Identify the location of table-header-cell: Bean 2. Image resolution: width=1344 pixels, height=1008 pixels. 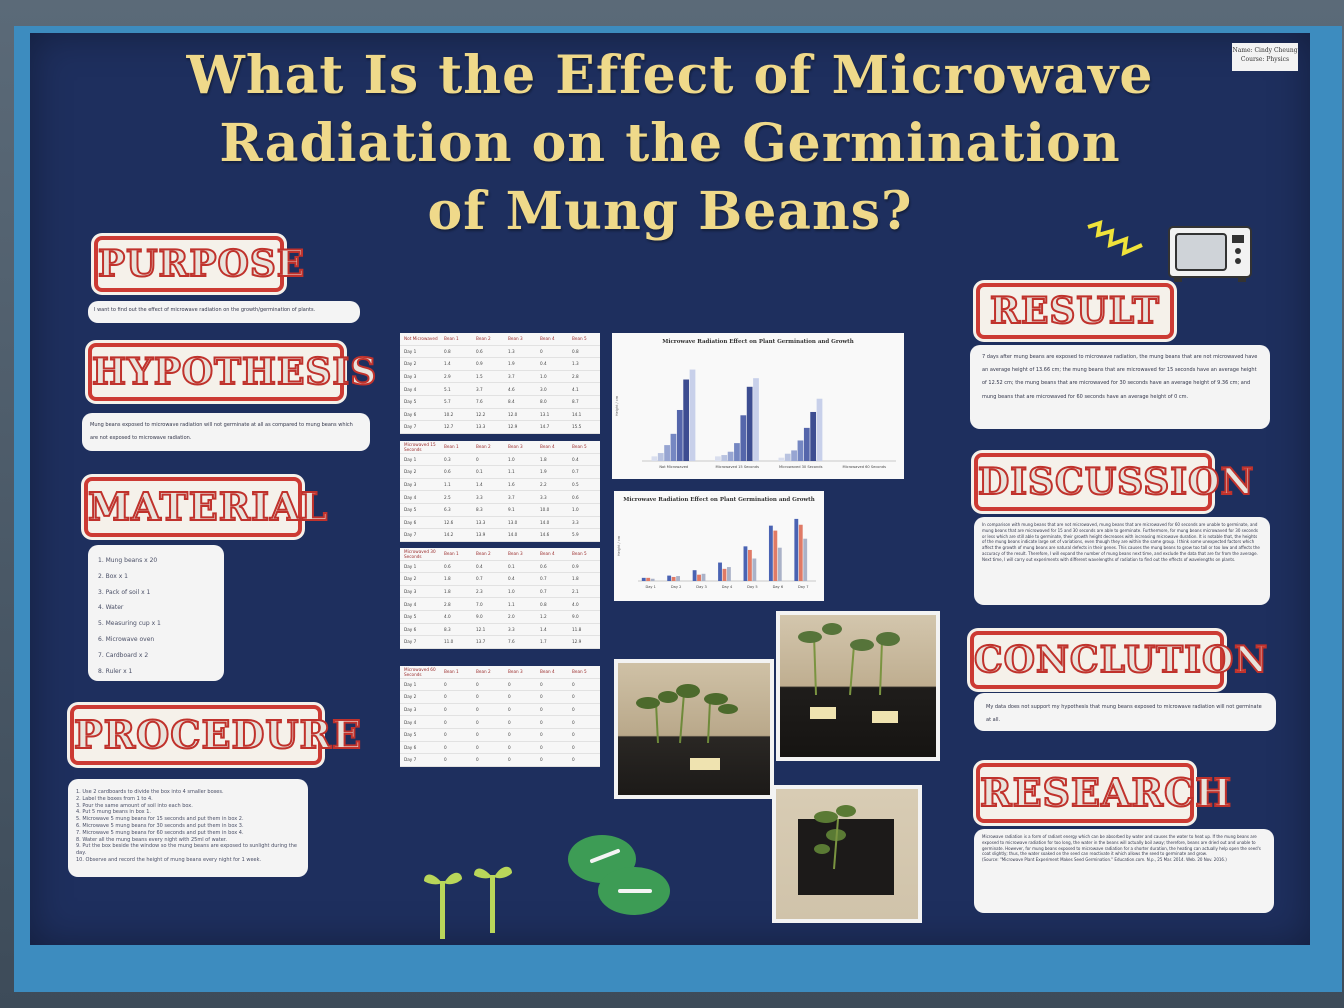
(488, 554).